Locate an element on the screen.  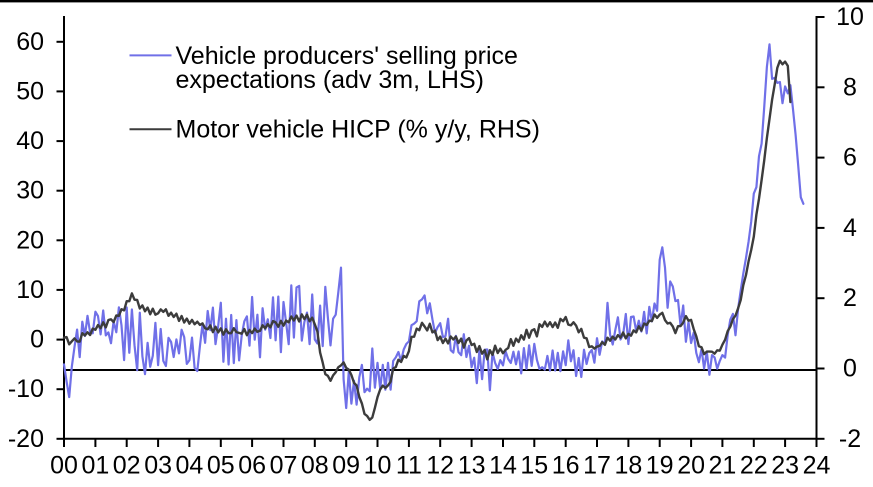
svg-text: 03 is located at coordinates (158, 466).